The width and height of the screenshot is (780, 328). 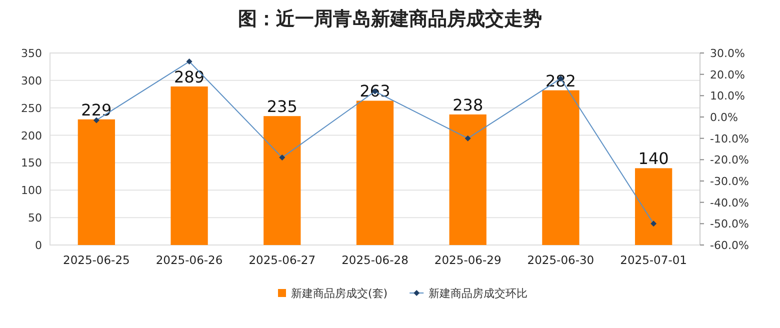 I want to click on data-label: 140, so click(x=653, y=158).